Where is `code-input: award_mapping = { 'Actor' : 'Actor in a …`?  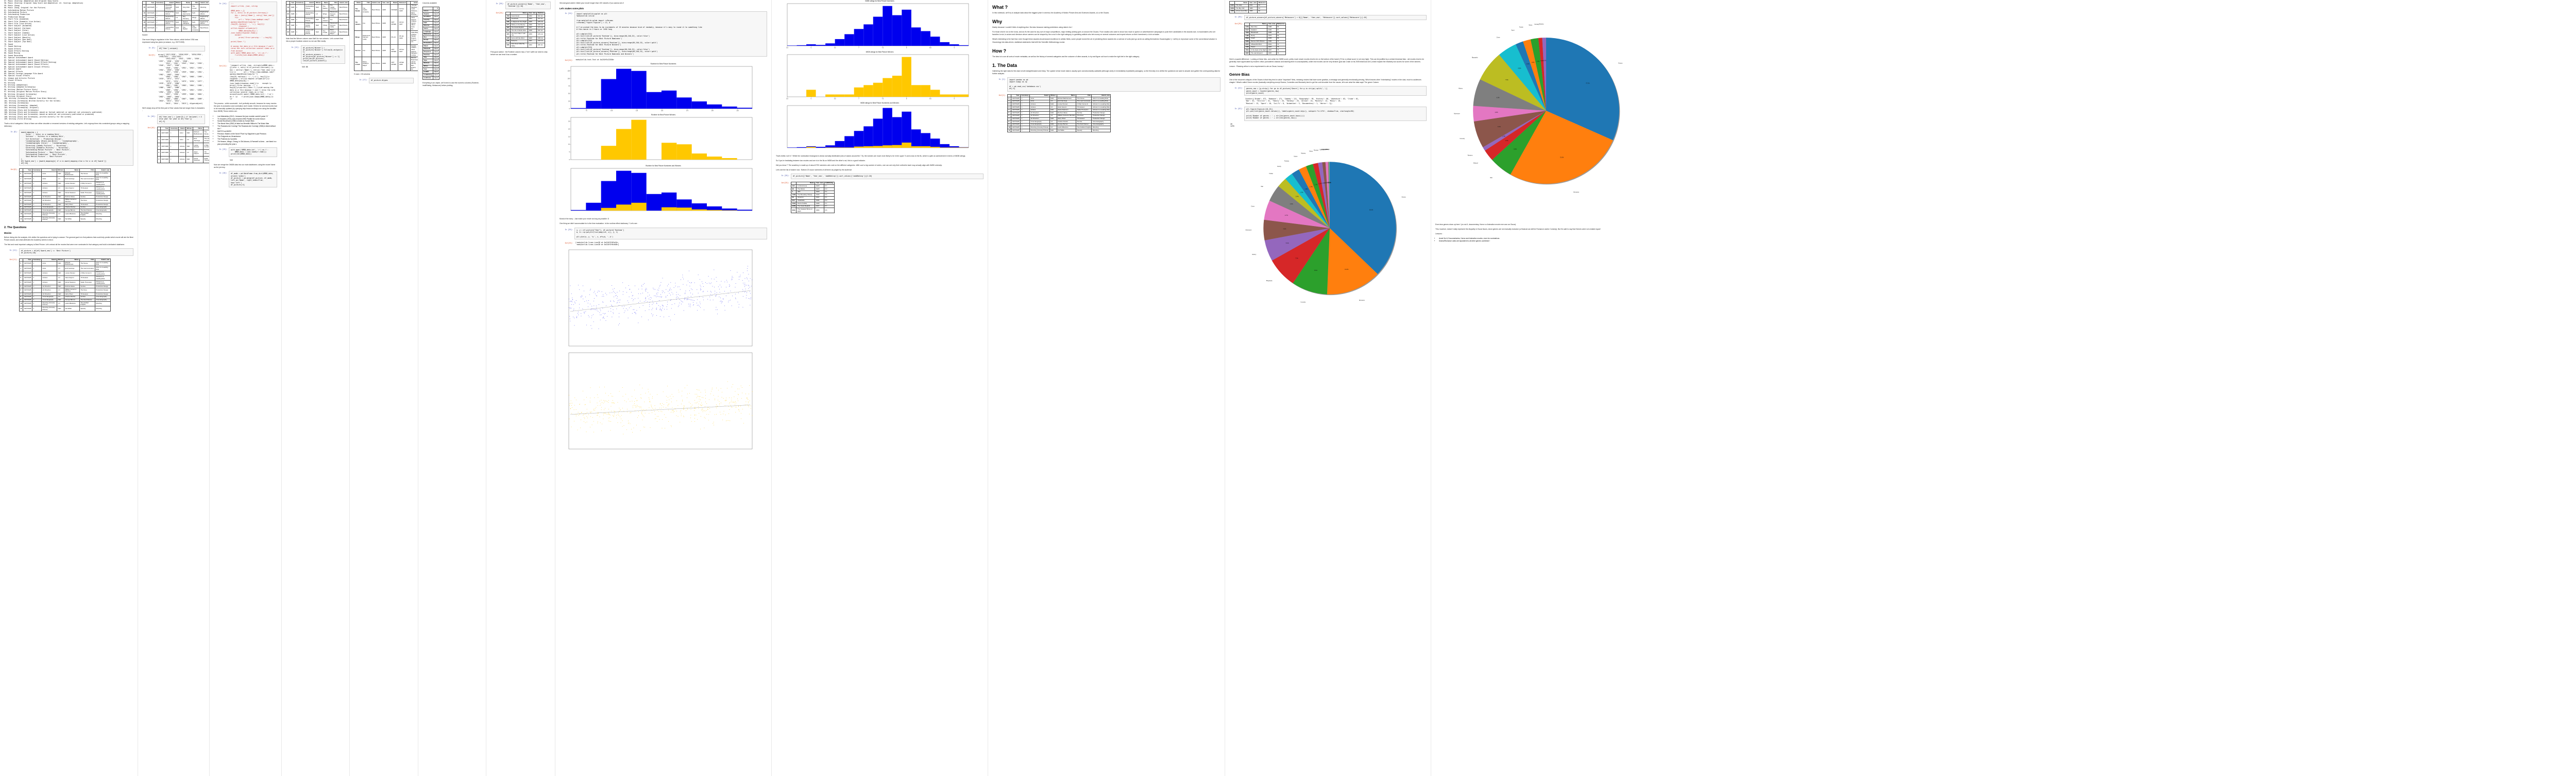
code-input: award_mapping = { 'Actor' : 'Actor in a … is located at coordinates (76, 147).